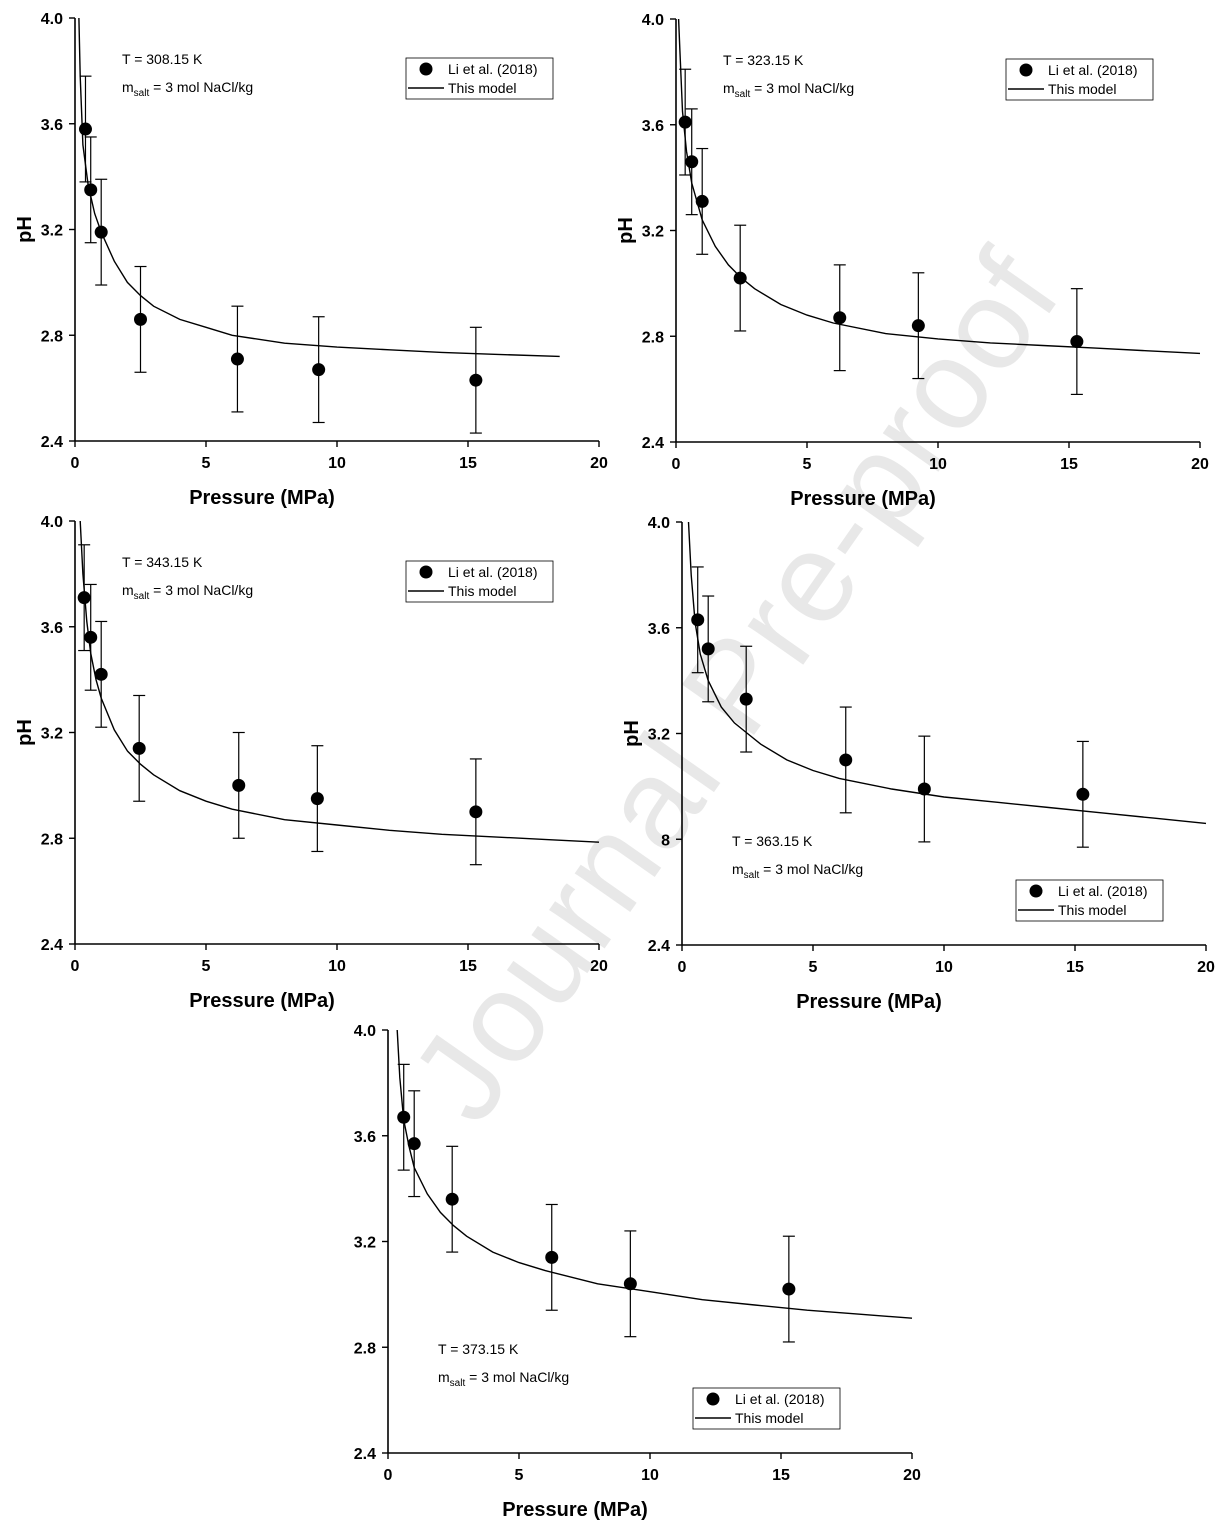  I want to click on temperature-label: T = 363.15 K, so click(772, 841).